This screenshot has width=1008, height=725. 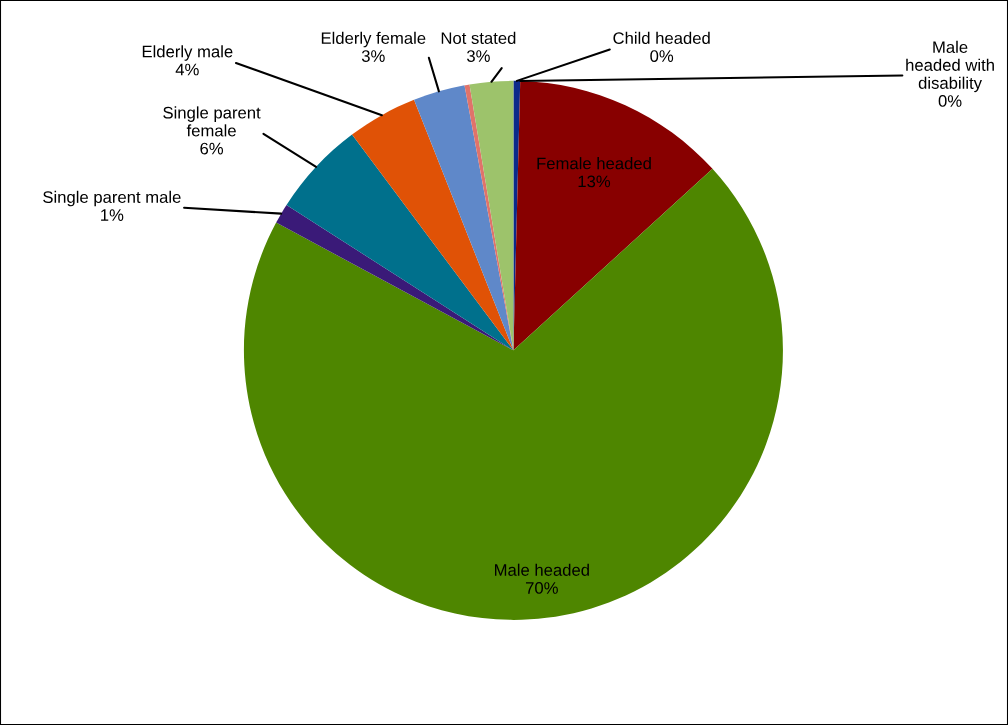 What do you see at coordinates (212, 148) in the screenshot?
I see `data-label: 6%` at bounding box center [212, 148].